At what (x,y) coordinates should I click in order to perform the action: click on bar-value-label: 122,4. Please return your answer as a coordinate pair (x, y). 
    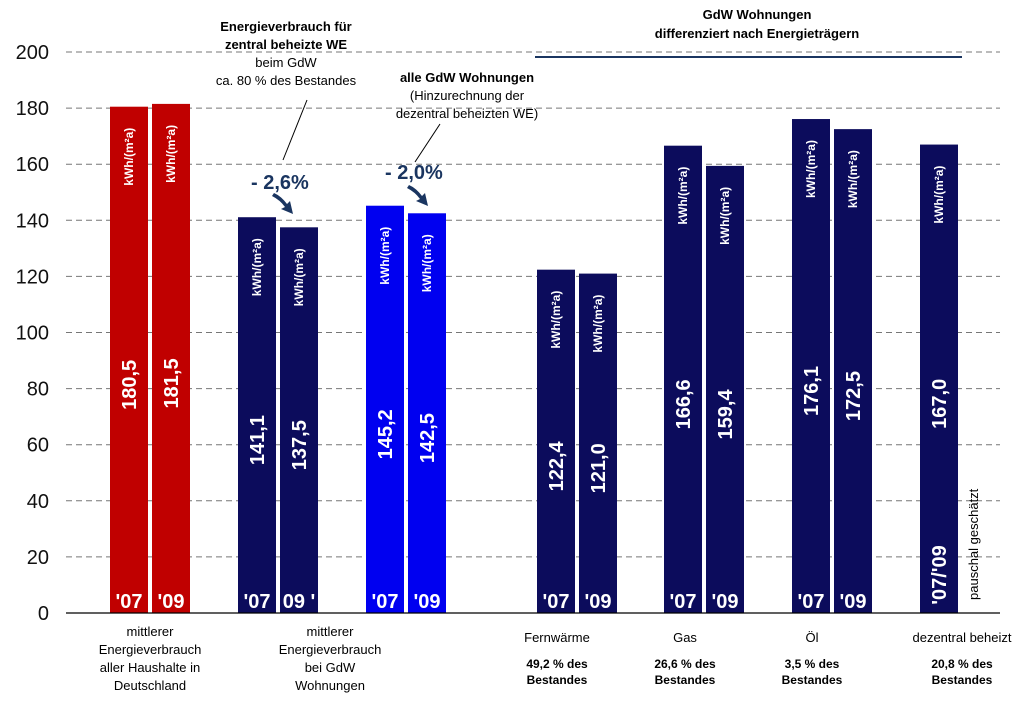
    Looking at the image, I should click on (557, 465).